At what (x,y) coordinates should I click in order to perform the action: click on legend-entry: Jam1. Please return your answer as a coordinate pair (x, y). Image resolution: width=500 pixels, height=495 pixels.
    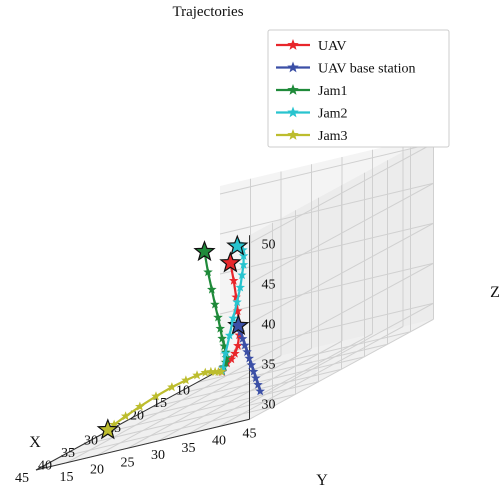
    Looking at the image, I should click on (312, 91).